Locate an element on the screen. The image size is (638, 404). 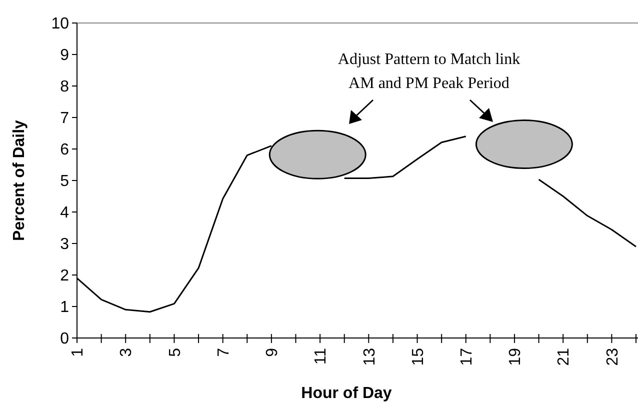
x-tick-label: 5 is located at coordinates (175, 352).